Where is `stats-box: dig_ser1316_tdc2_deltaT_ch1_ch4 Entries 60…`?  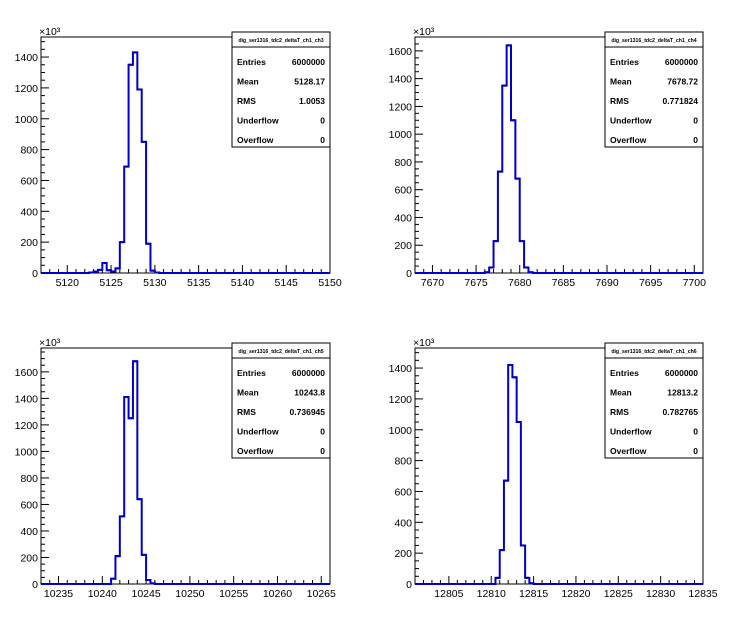 stats-box: dig_ser1316_tdc2_deltaT_ch1_ch4 Entries 60… is located at coordinates (654, 89).